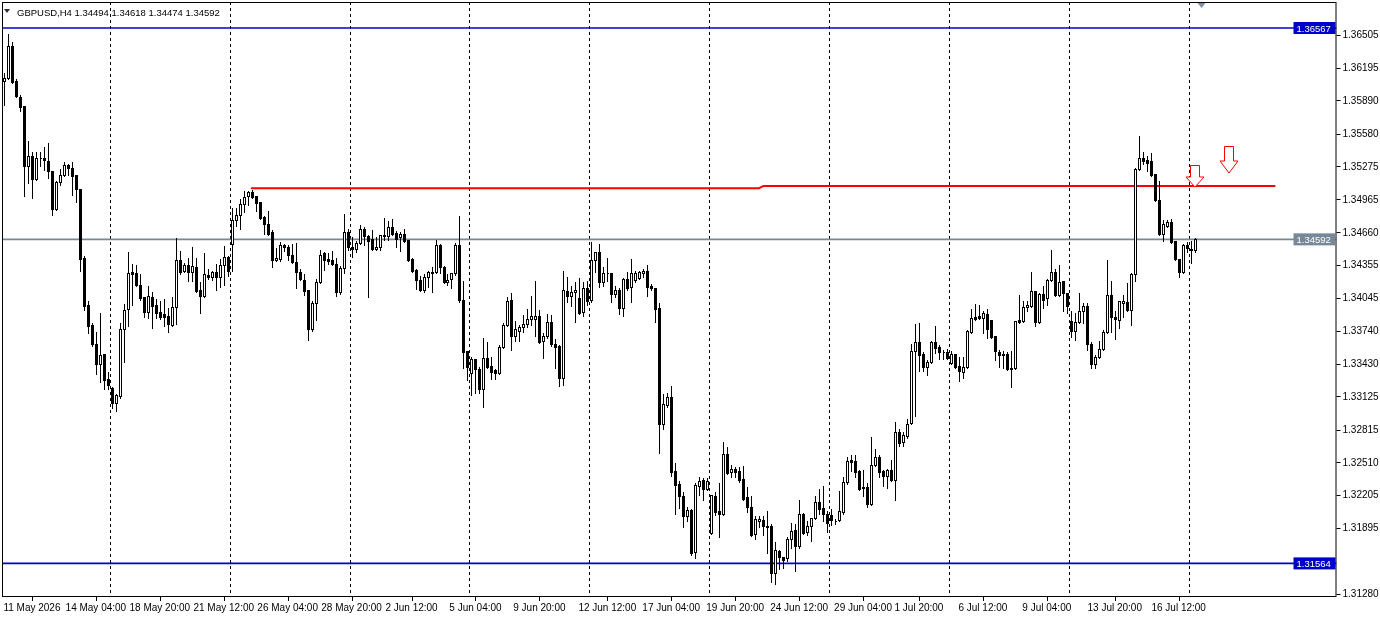  Describe the element at coordinates (863, 607) in the screenshot. I see `x-tick-label: 29 Jun 04:00` at that location.